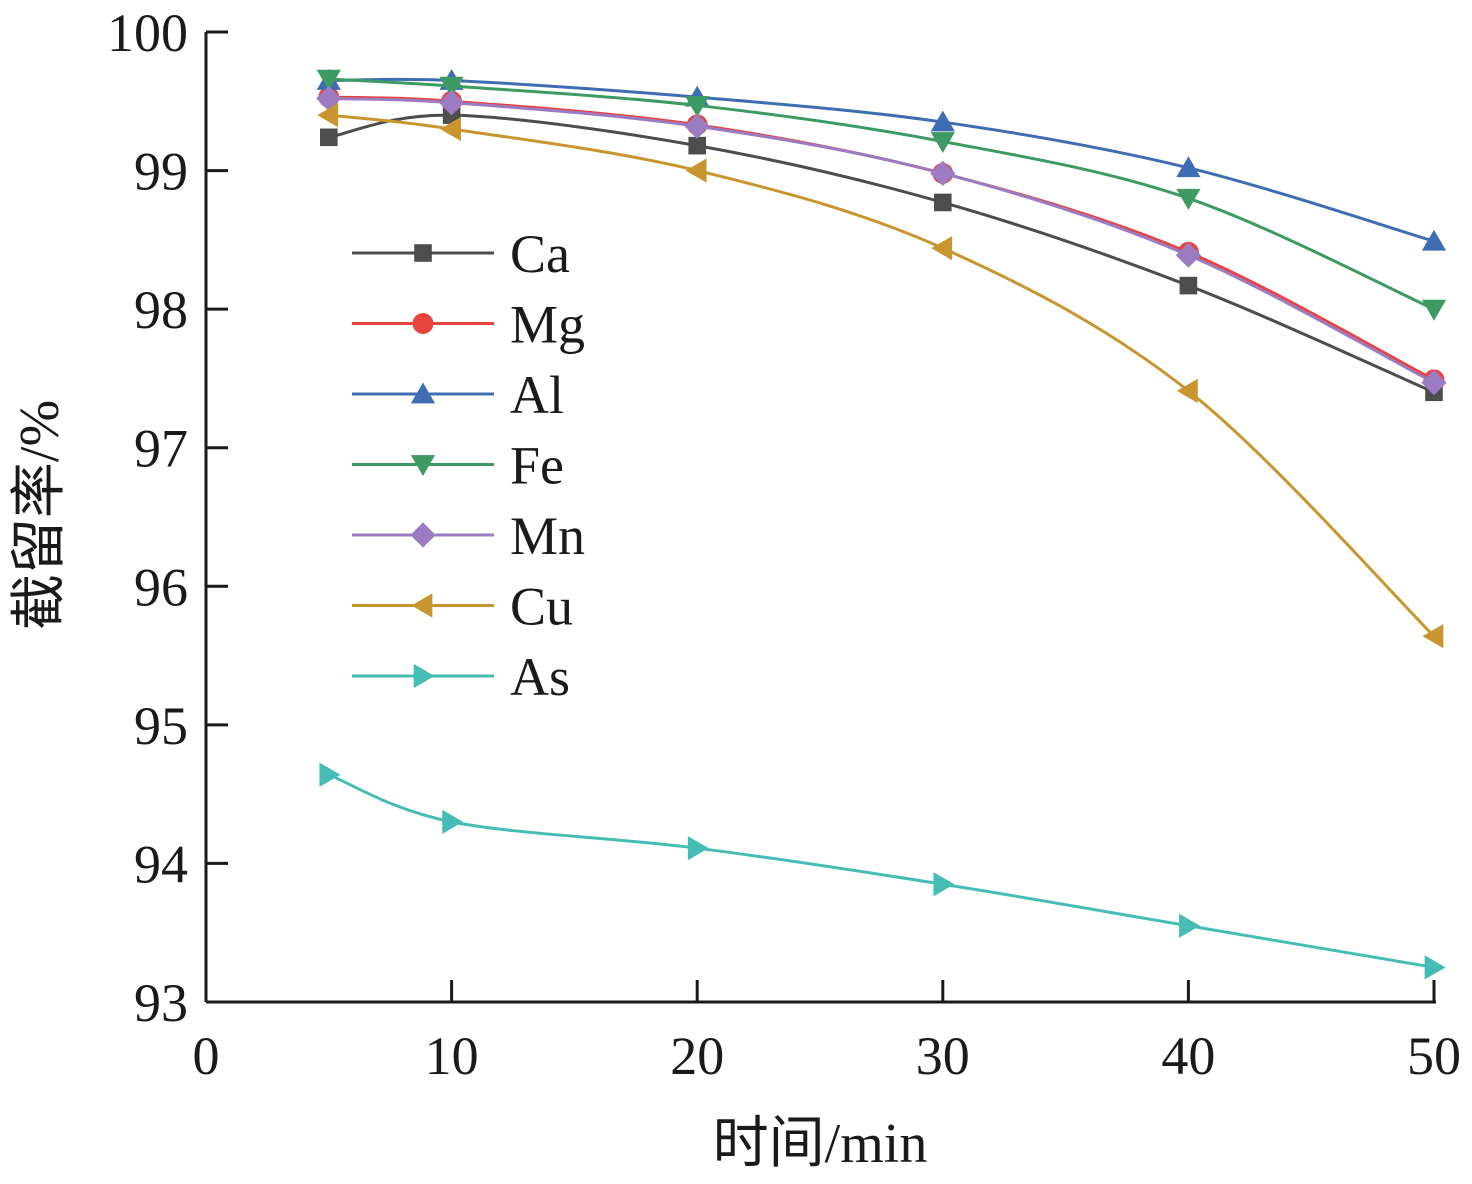  I want to click on legend-item-ca: Ca, so click(461, 254).